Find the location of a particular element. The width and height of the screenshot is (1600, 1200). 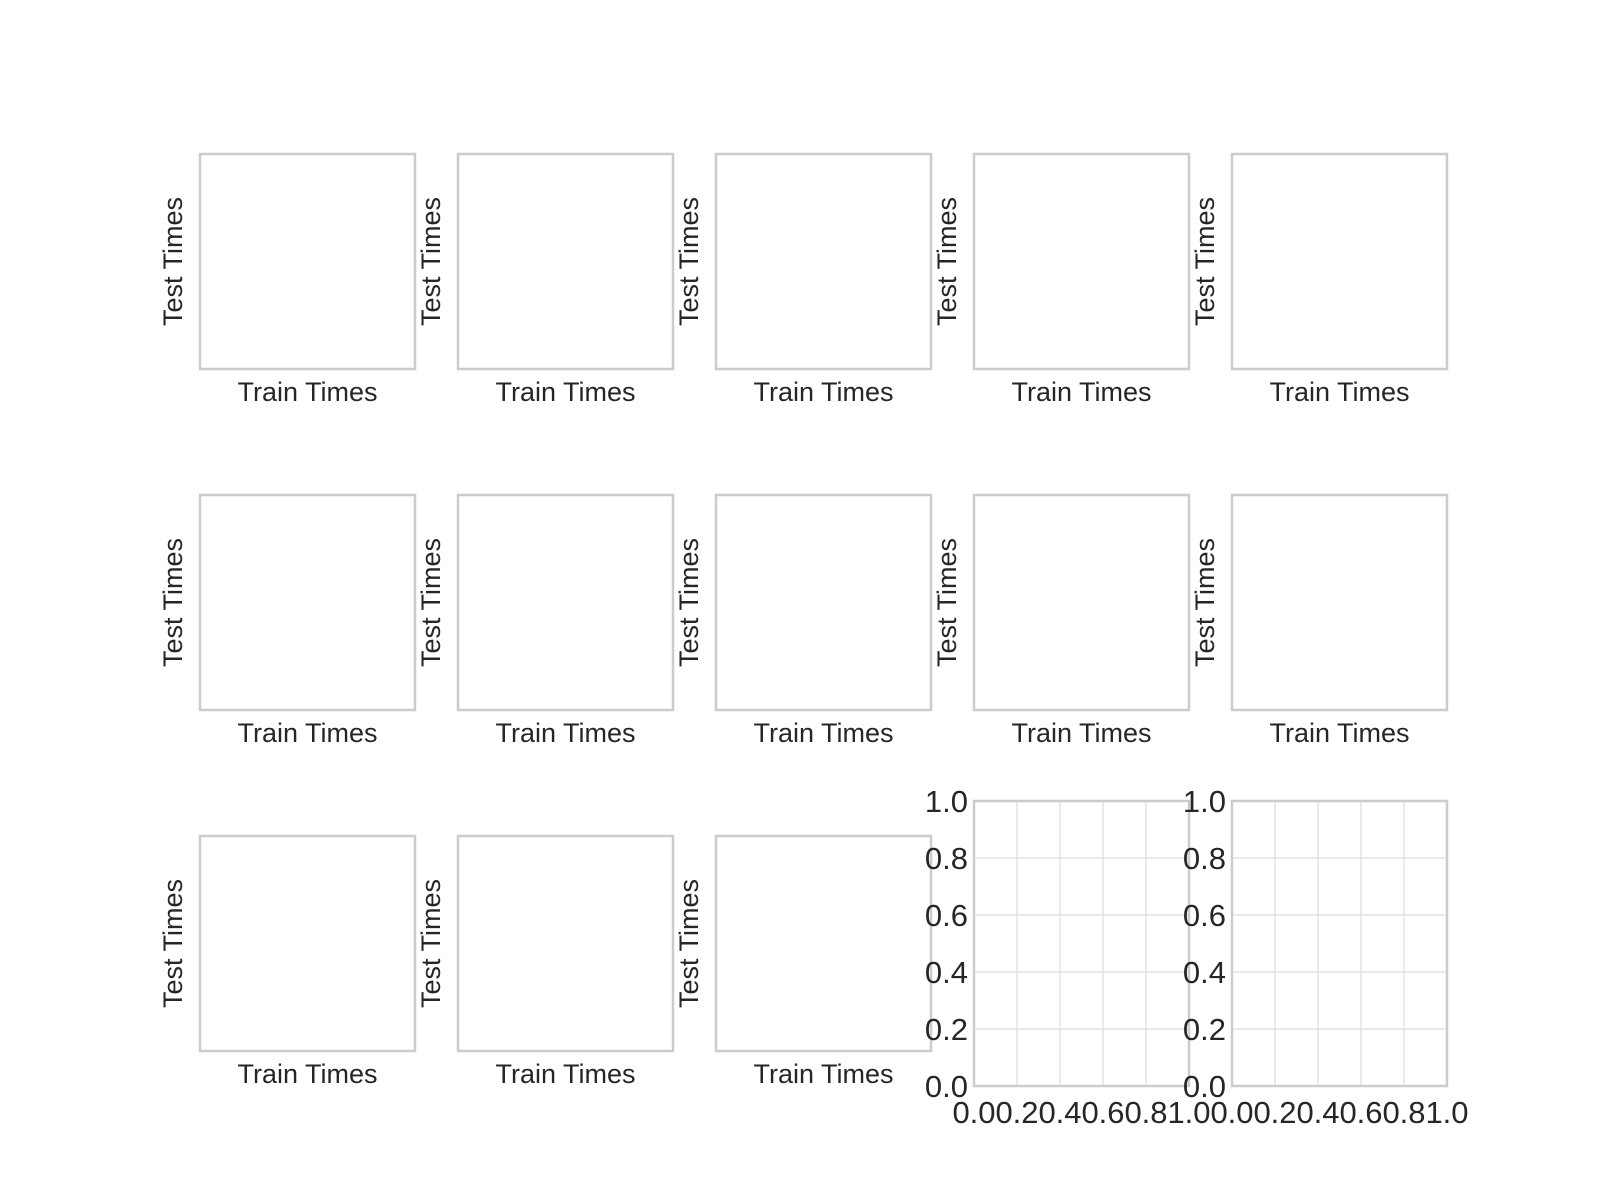

subplot-3-5: 0.0 0.2 0.4 0.6 0.8 1.00.00.20.40.60.81.0 is located at coordinates (1326, 957).